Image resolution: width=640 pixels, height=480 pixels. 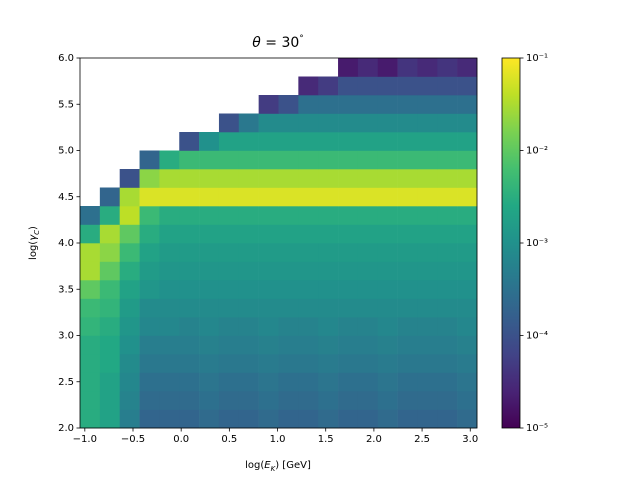 I want to click on x-tick-label: 0.0, so click(x=181, y=439).